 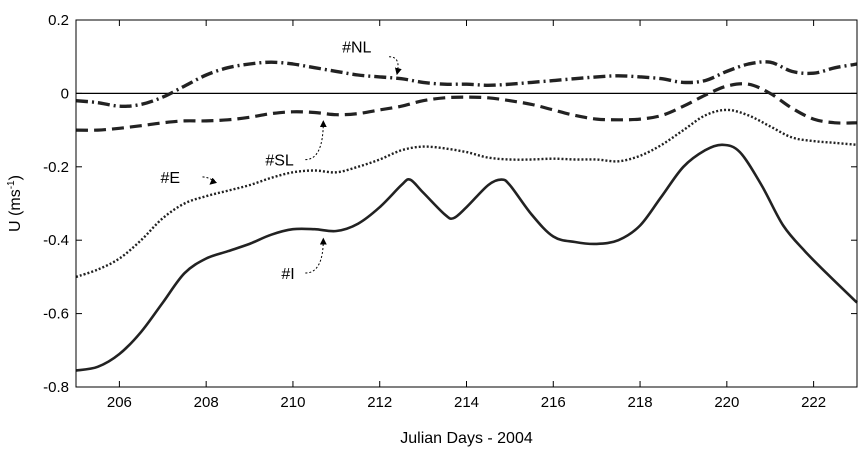 I want to click on y-axis-label: U (ms-1), so click(x=15, y=203).